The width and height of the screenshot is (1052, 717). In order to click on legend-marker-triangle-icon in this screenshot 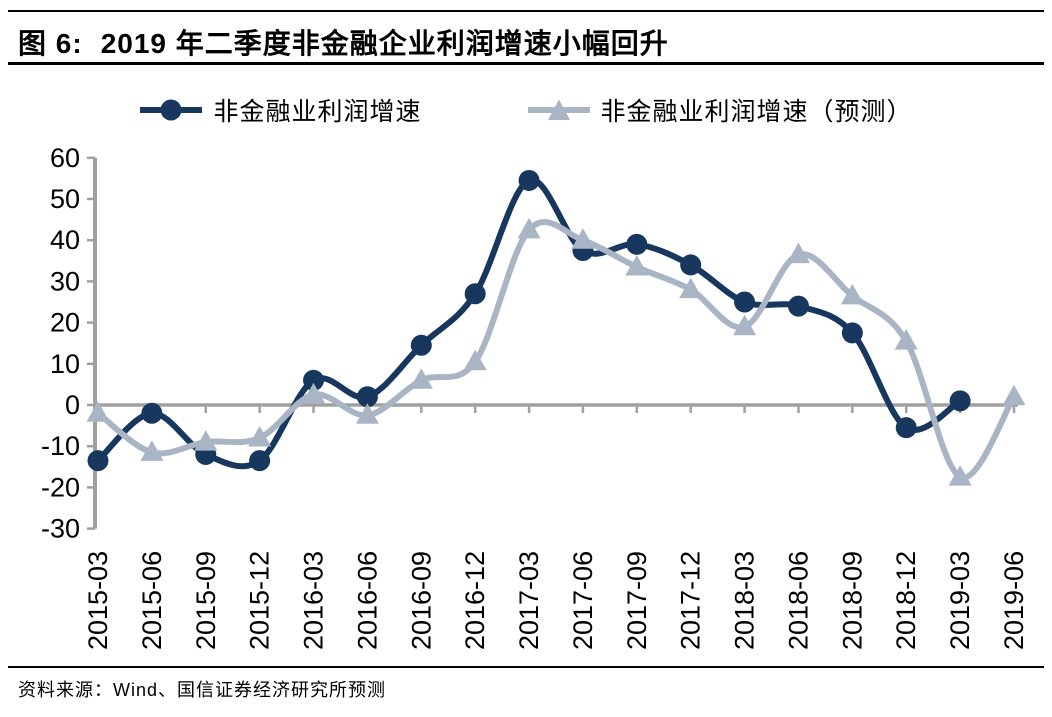, I will do `click(558, 109)`.